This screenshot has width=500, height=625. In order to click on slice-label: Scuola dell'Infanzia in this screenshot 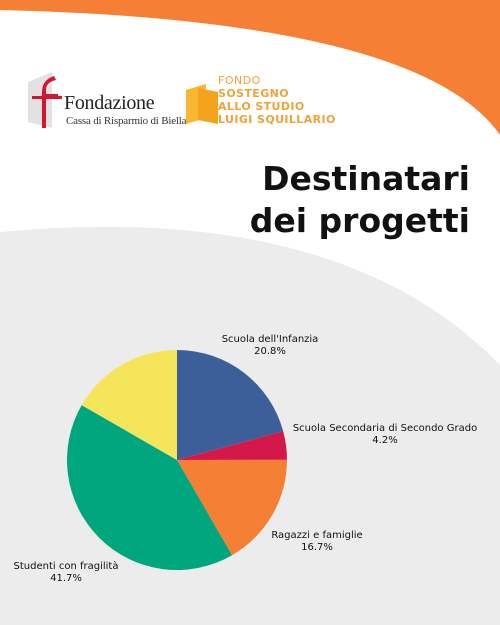, I will do `click(270, 339)`.